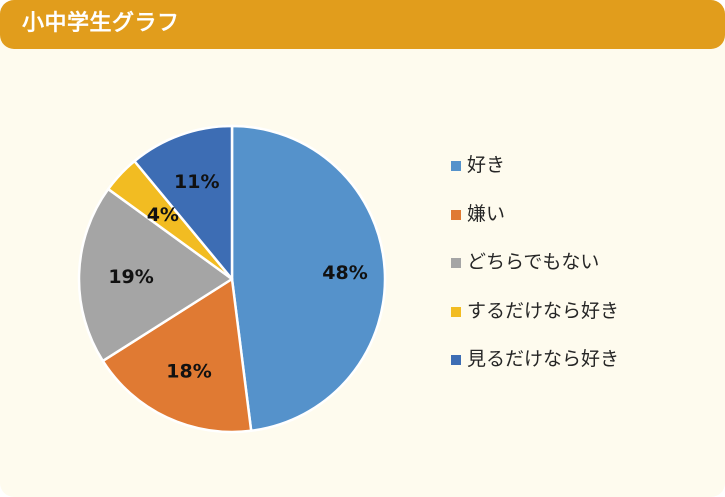  What do you see at coordinates (308, 278) in the screenshot?
I see `slice-like` at bounding box center [308, 278].